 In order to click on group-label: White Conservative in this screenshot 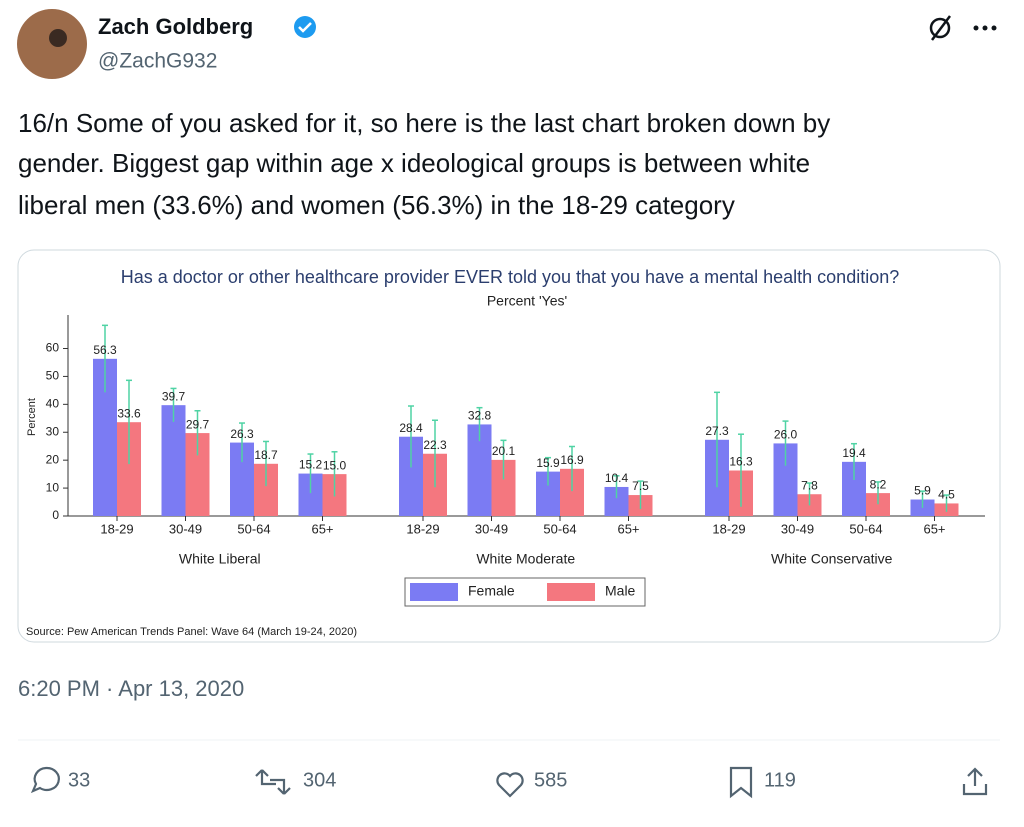, I will do `click(832, 559)`.